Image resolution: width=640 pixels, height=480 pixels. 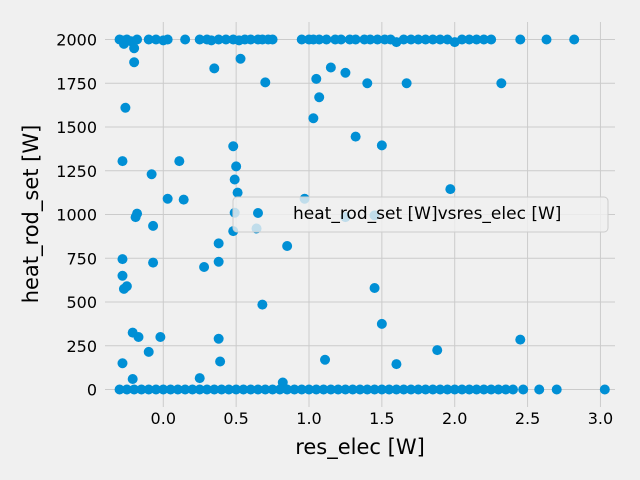 I want to click on y-tick-label: 750, so click(x=81, y=258).